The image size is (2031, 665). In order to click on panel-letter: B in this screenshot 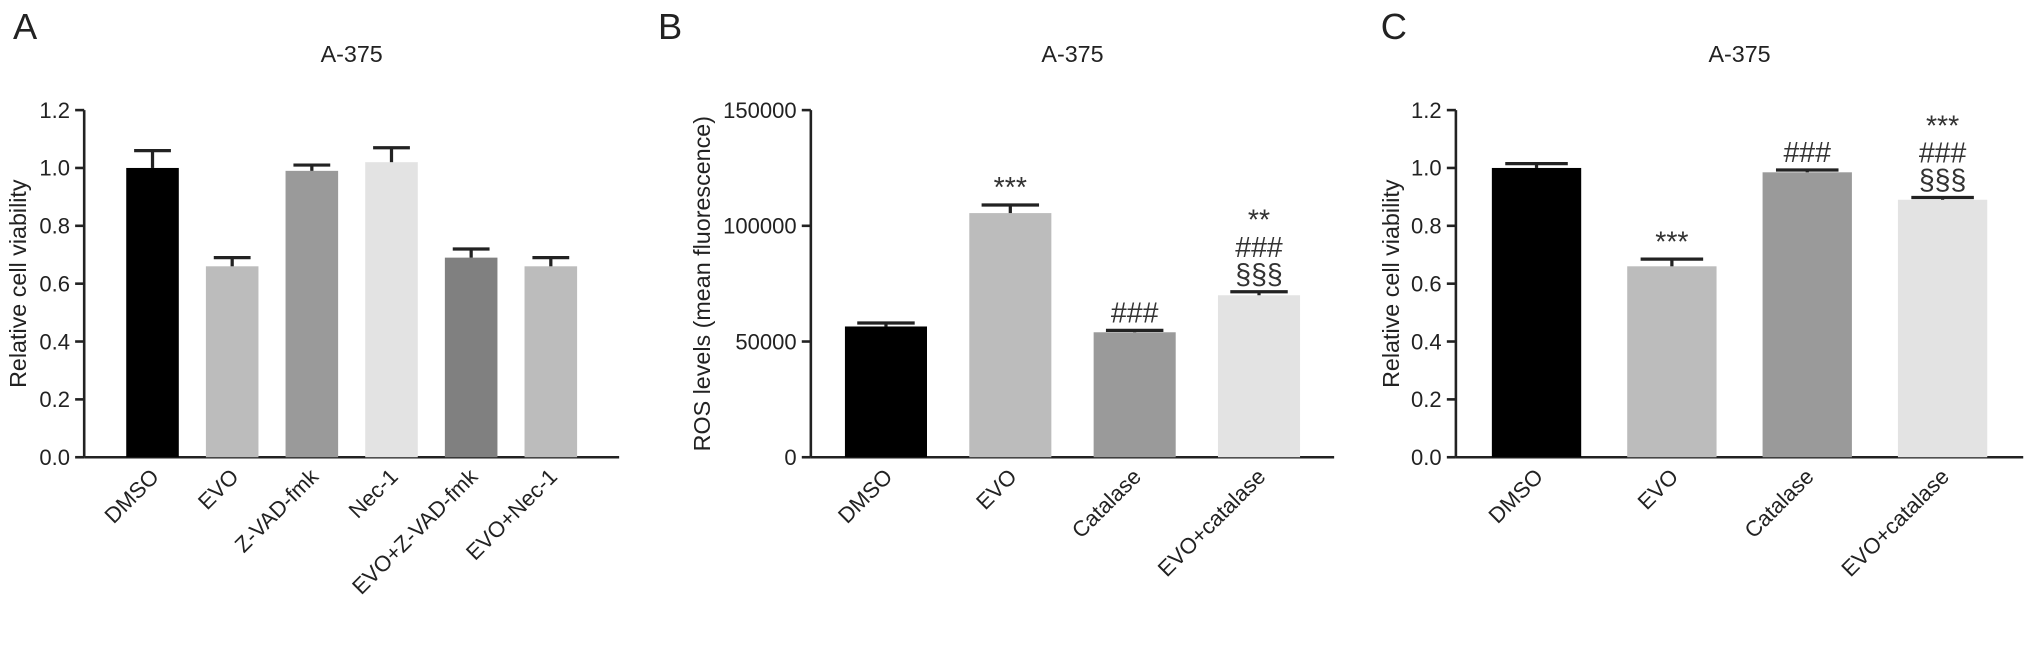, I will do `click(670, 26)`.